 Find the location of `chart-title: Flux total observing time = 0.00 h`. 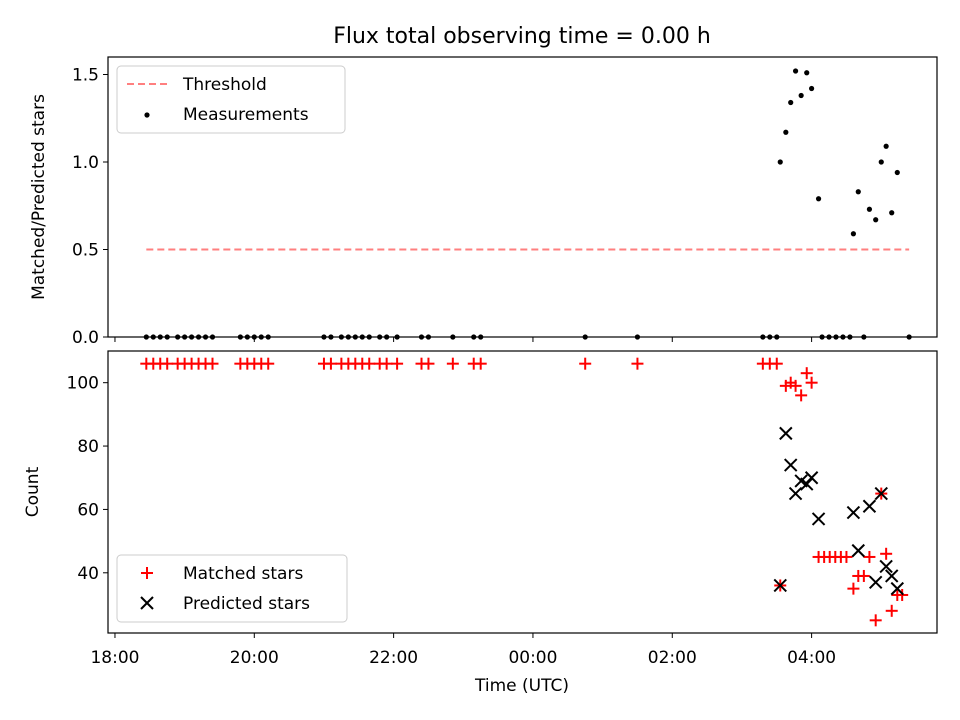

chart-title: Flux total observing time = 0.00 h is located at coordinates (522, 36).